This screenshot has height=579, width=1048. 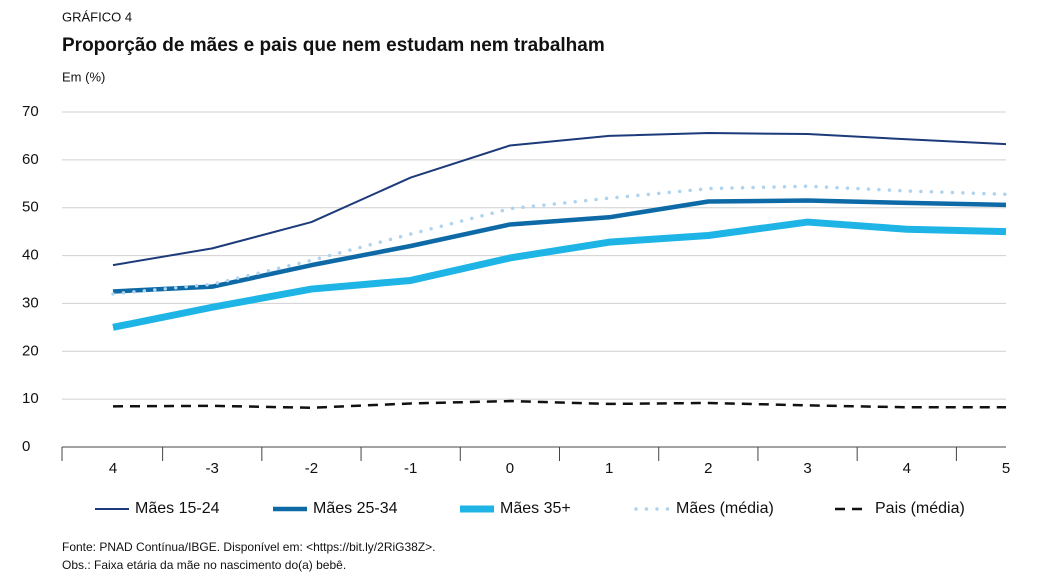 What do you see at coordinates (30, 255) in the screenshot?
I see `y-tick-label: 40` at bounding box center [30, 255].